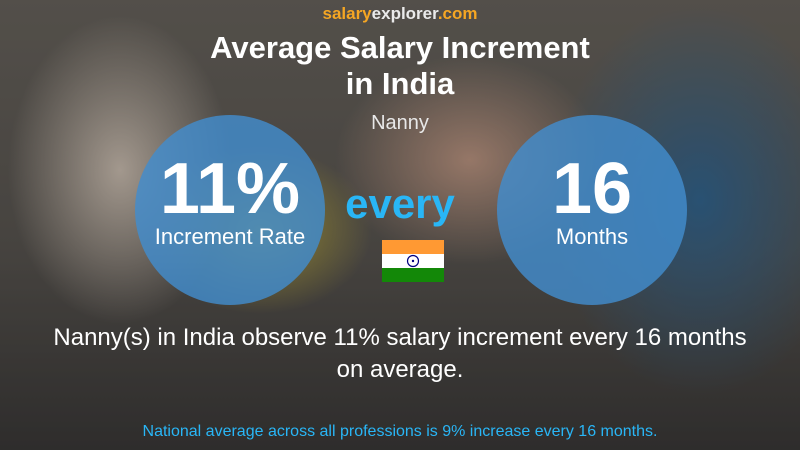 The image size is (800, 450). I want to click on increment-circle, so click(230, 210).